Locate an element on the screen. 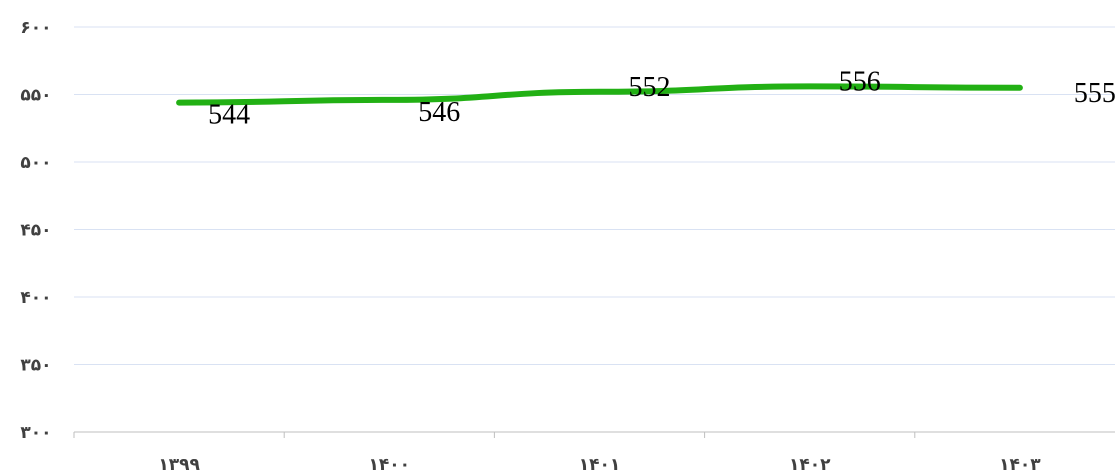  y-tick-label: ۵۰۰ is located at coordinates (35, 163).